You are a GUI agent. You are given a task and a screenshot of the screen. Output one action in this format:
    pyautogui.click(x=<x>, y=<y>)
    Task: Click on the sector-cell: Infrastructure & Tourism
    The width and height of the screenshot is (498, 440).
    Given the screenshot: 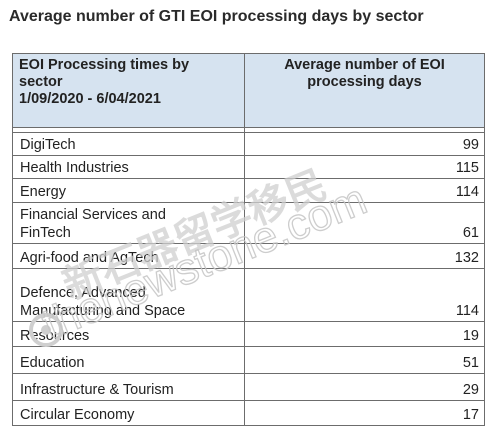 What is the action you would take?
    pyautogui.click(x=128, y=387)
    